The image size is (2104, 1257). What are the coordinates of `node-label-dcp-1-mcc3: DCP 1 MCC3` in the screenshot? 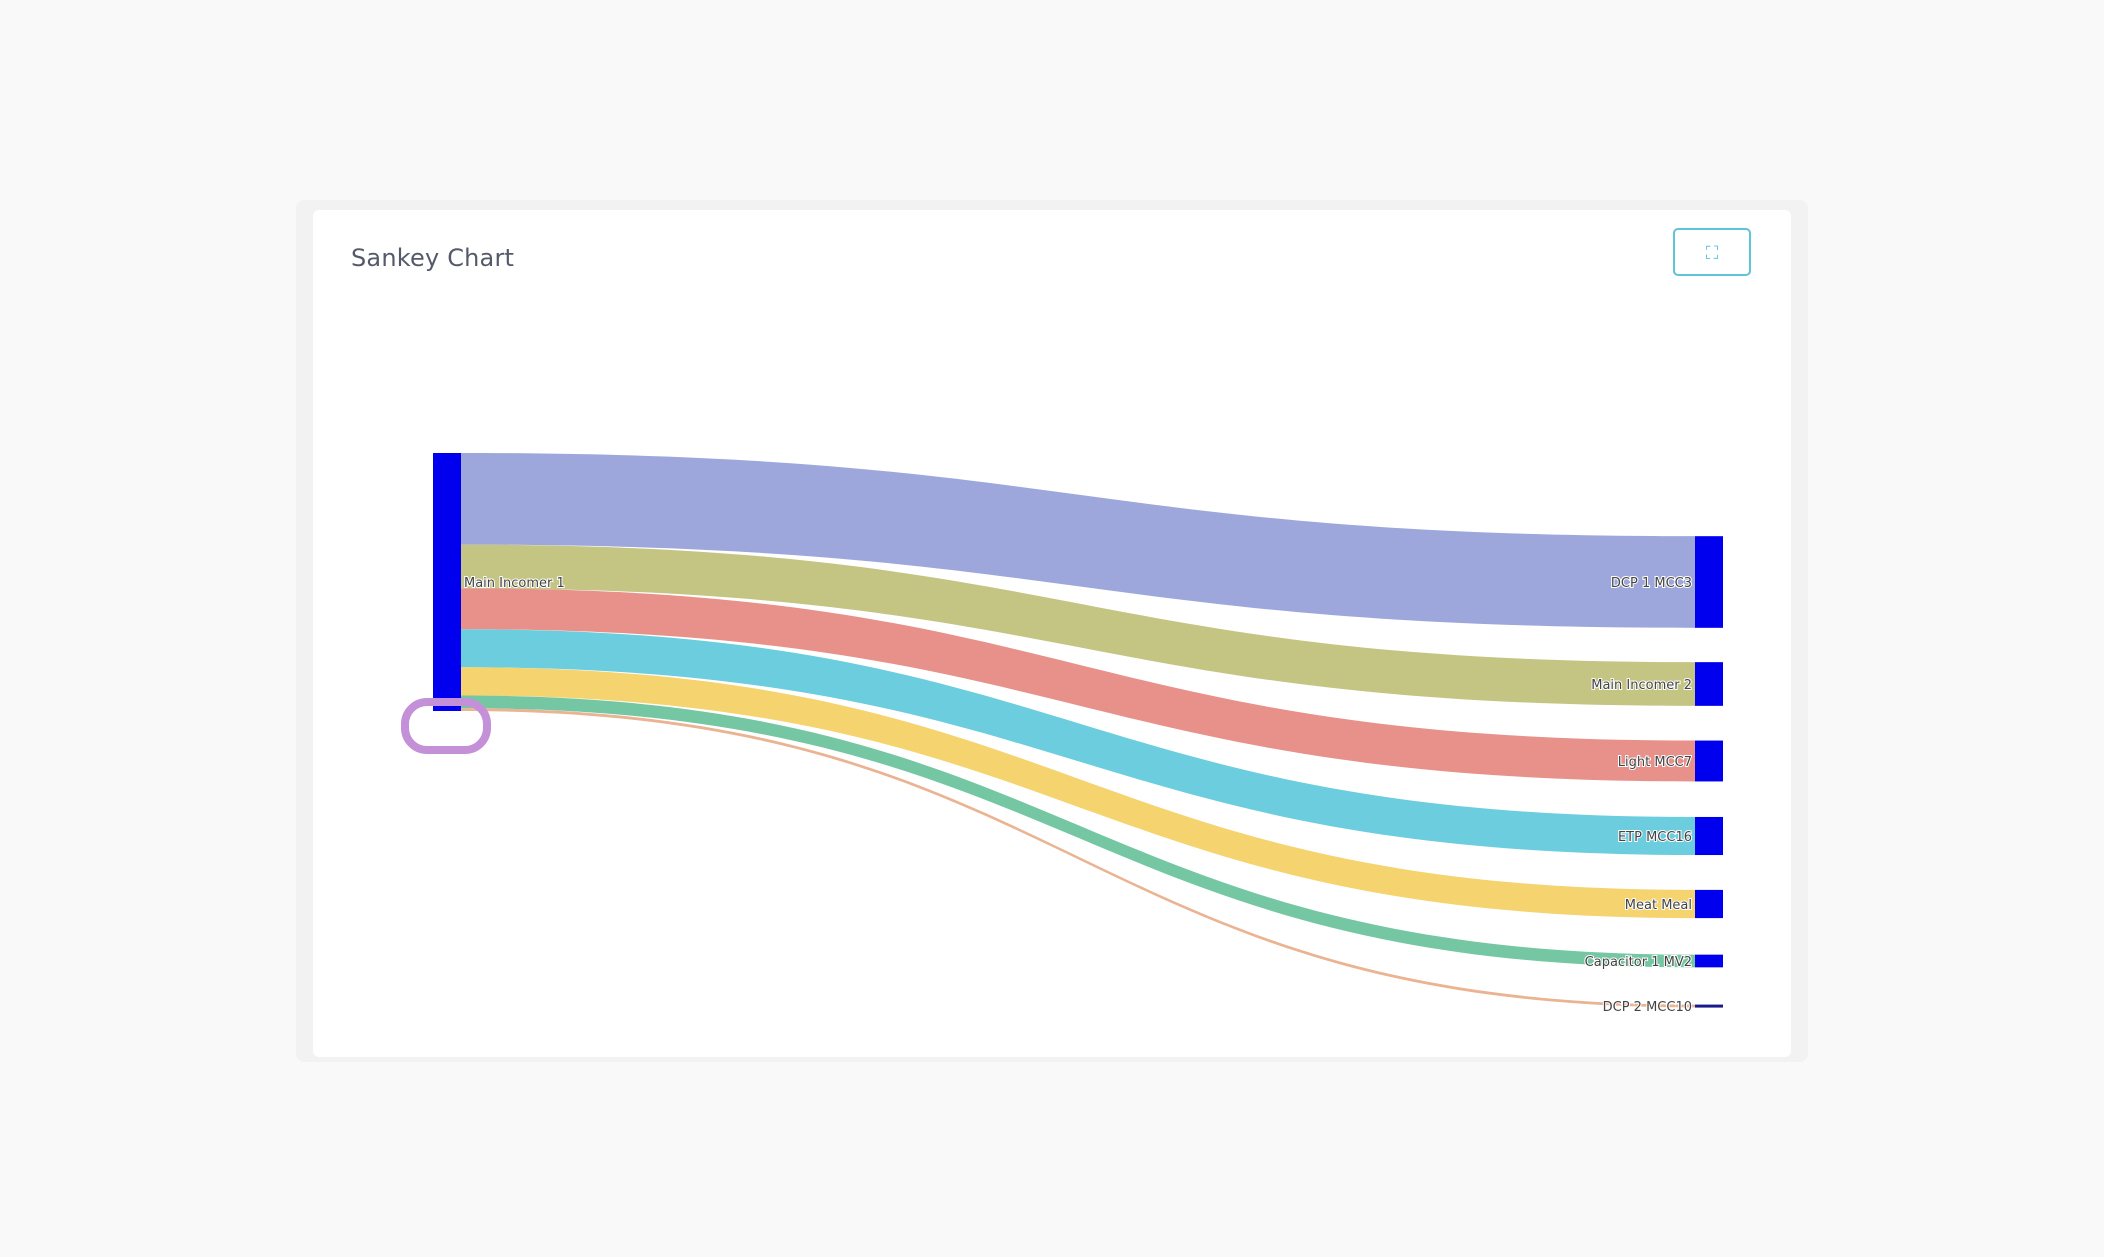 It's located at (1651, 583).